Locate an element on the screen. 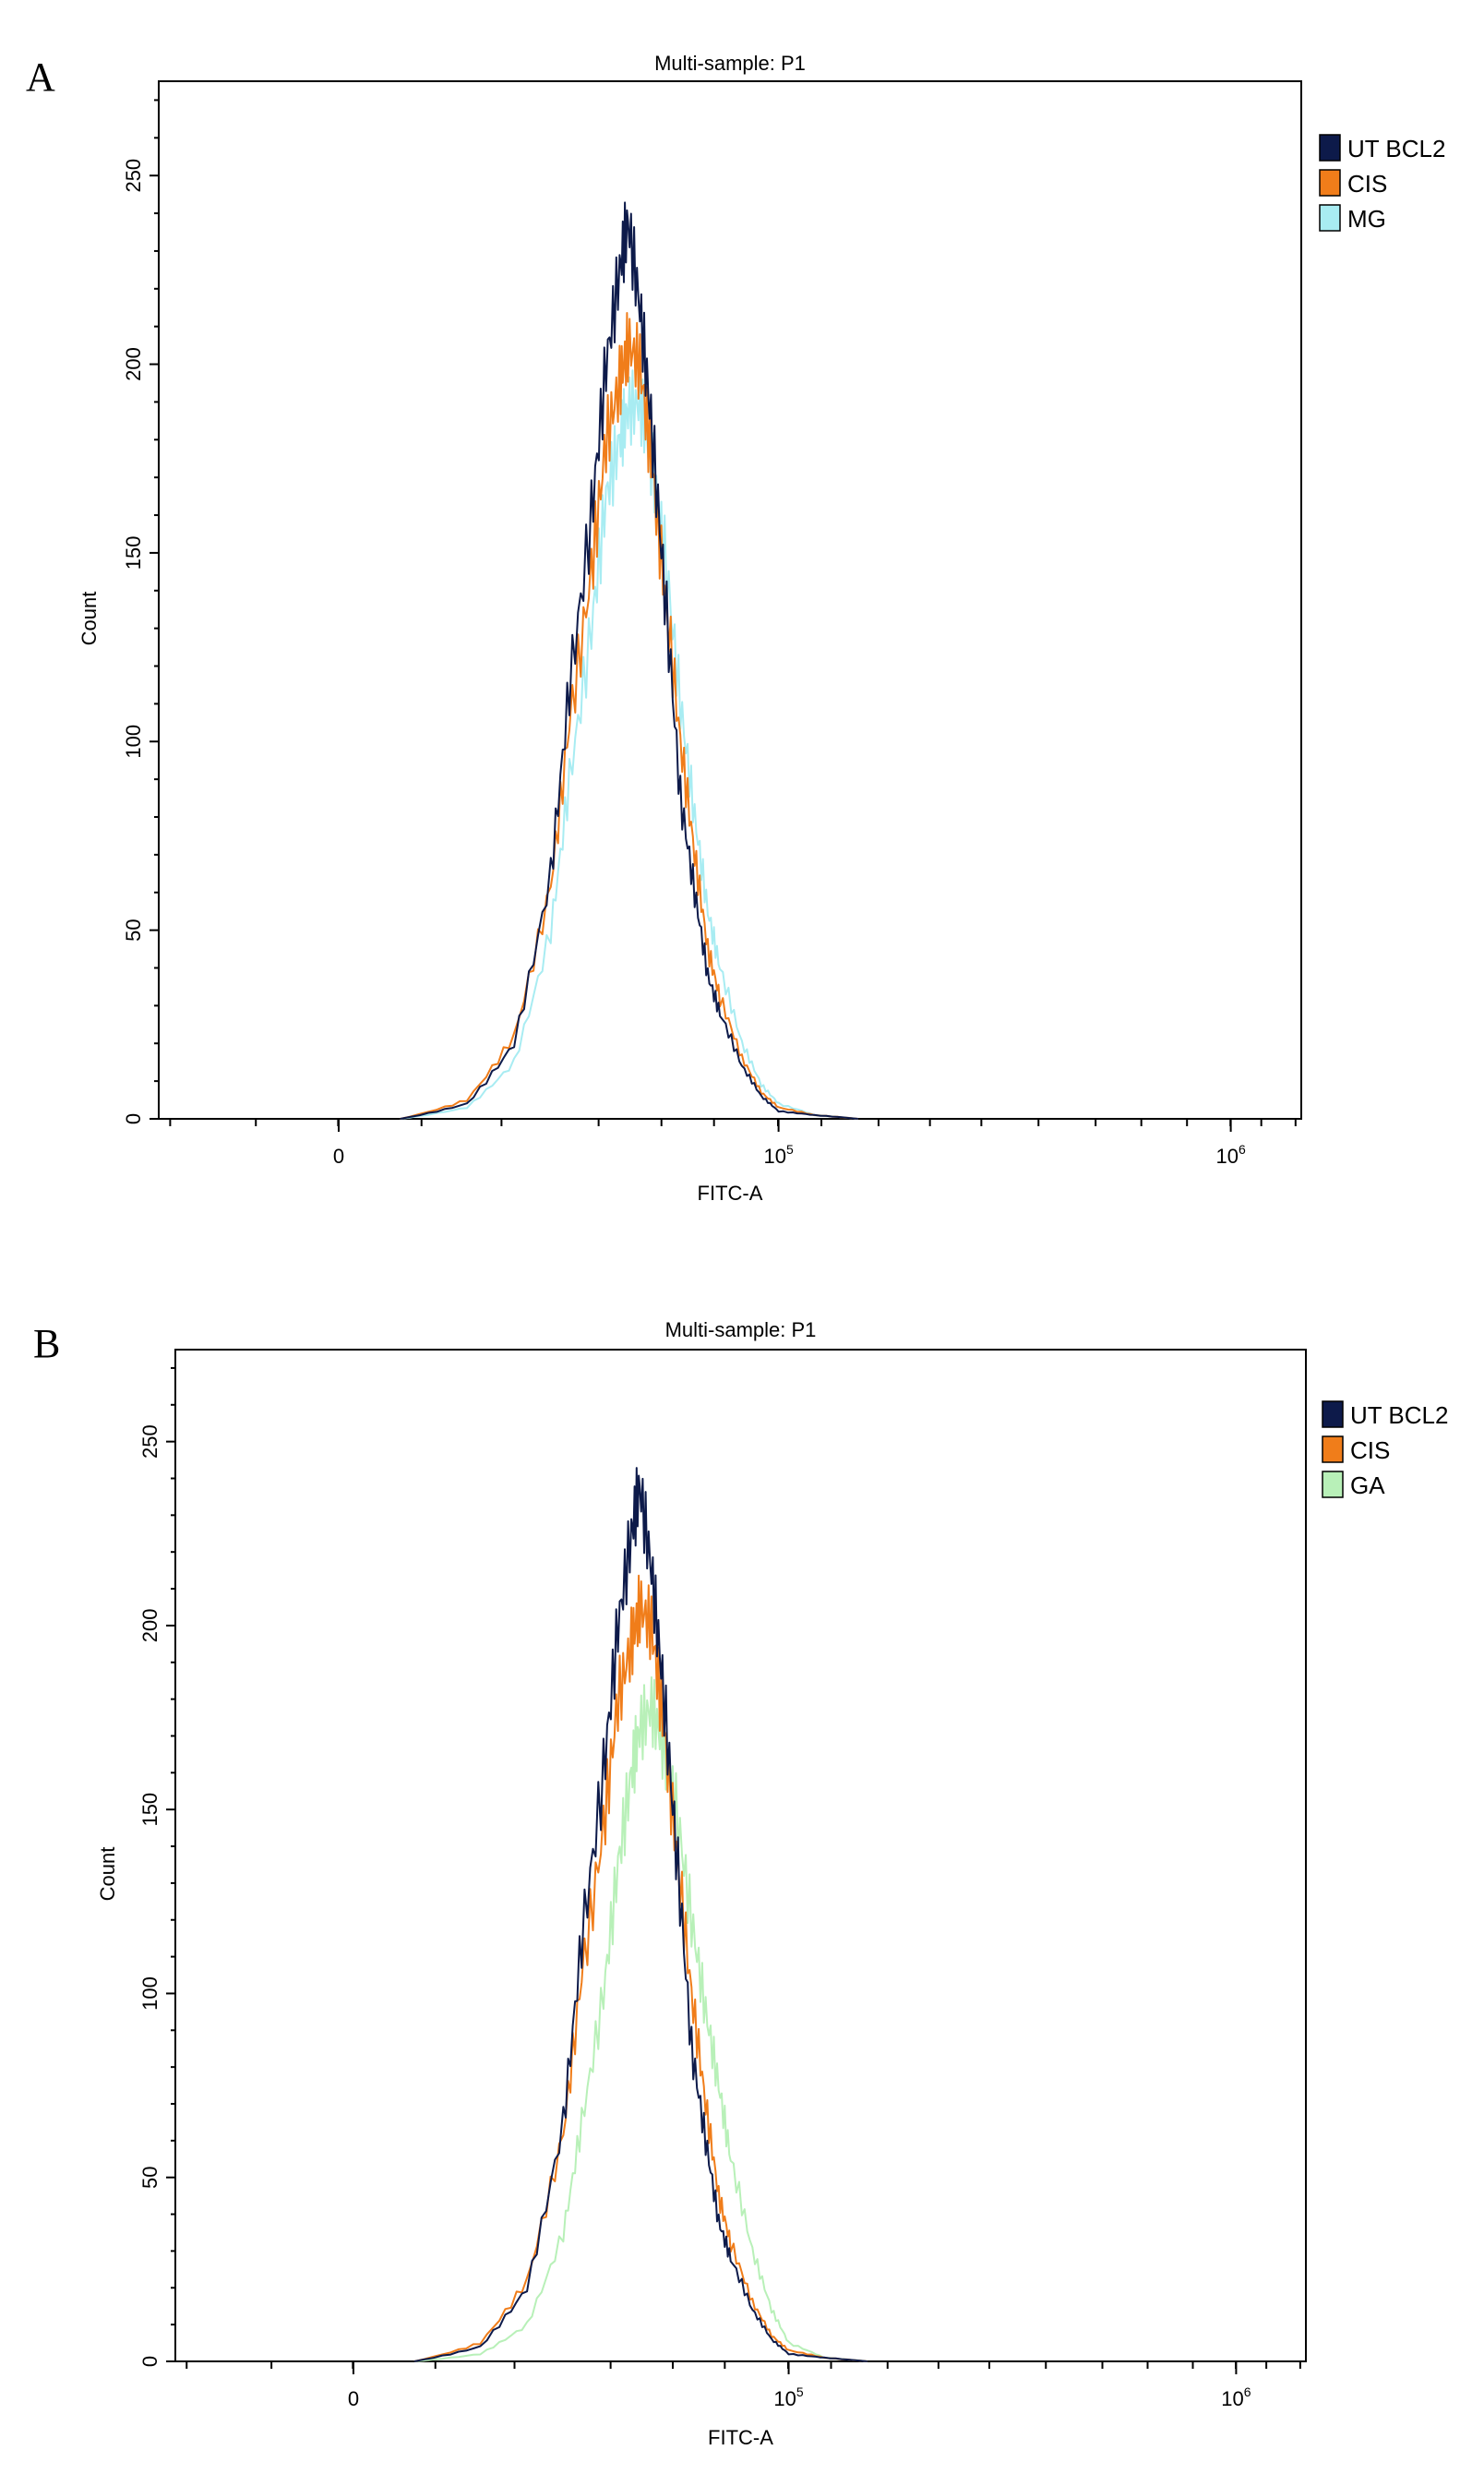 The height and width of the screenshot is (2474, 1484). legend-label: MG is located at coordinates (1366, 219).